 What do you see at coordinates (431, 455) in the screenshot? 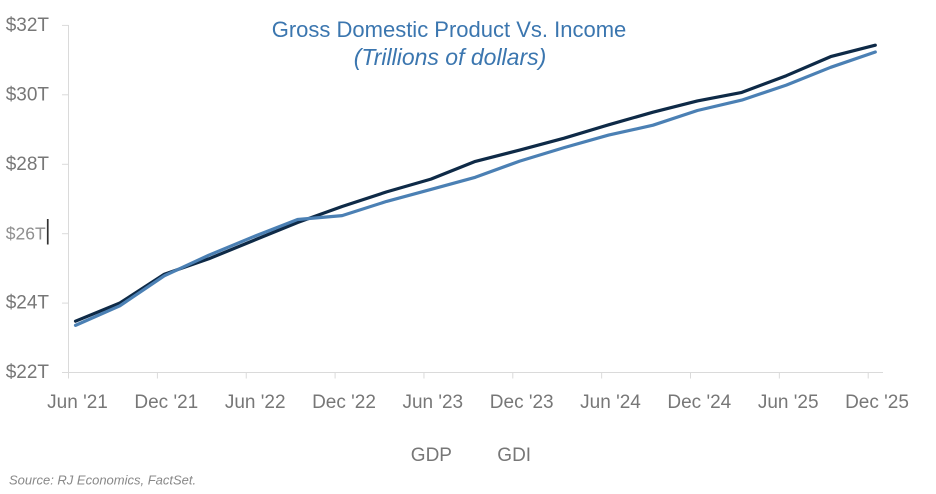
I see `svg-text: GDP` at bounding box center [431, 455].